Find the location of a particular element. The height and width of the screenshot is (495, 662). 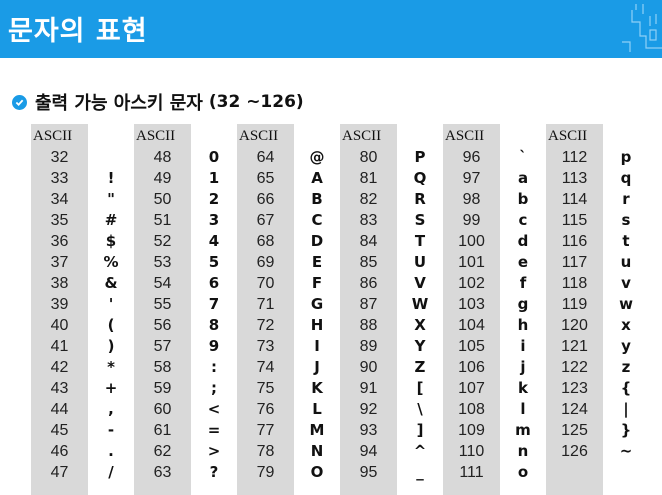

ascii-code-cell: 117 is located at coordinates (574, 262).